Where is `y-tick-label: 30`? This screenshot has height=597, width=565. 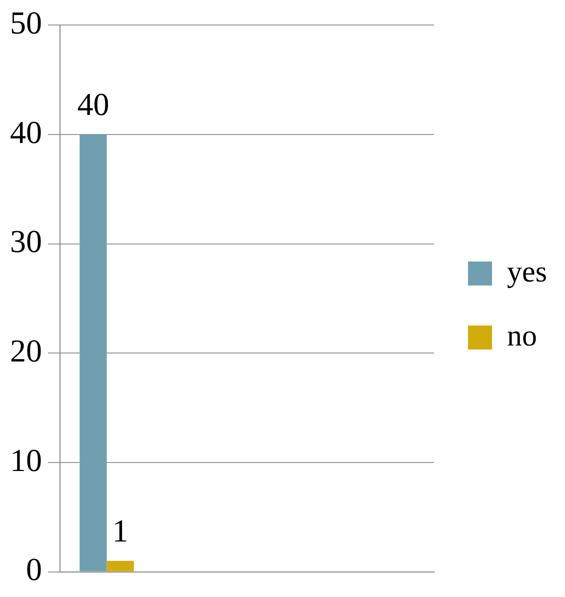
y-tick-label: 30 is located at coordinates (26, 241).